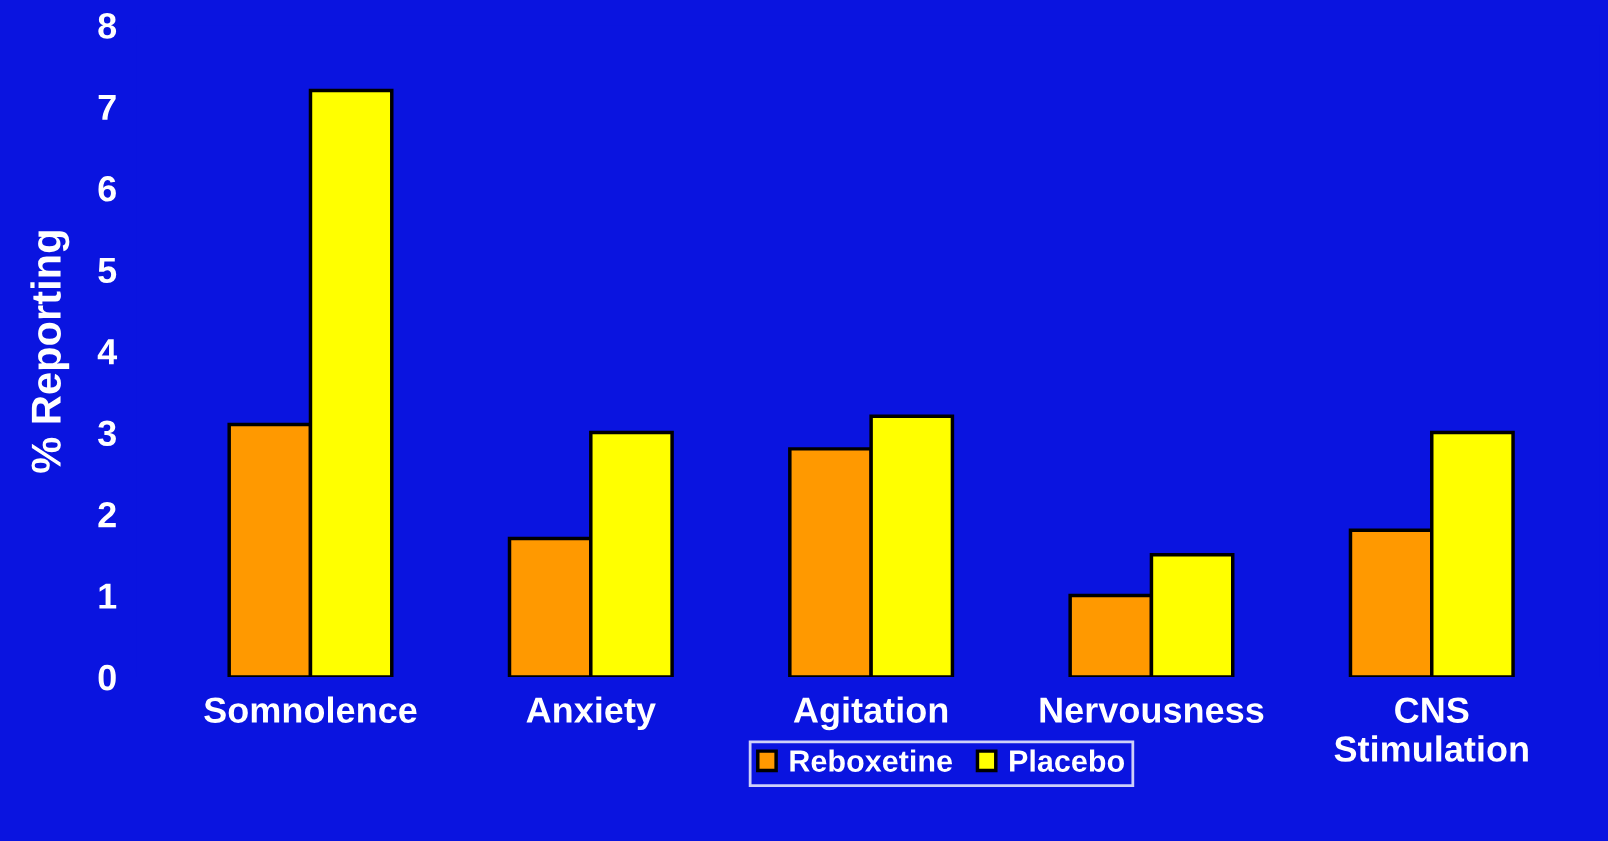 This screenshot has height=841, width=1608. I want to click on y-tick-label: 6, so click(107, 189).